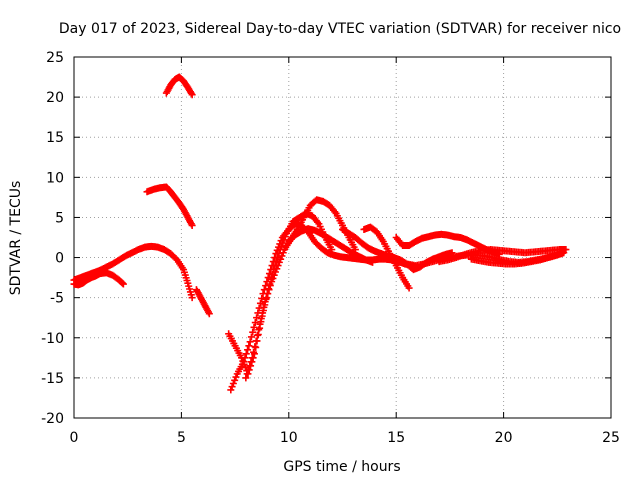  I want to click on x-tick-label: 15, so click(396, 438).